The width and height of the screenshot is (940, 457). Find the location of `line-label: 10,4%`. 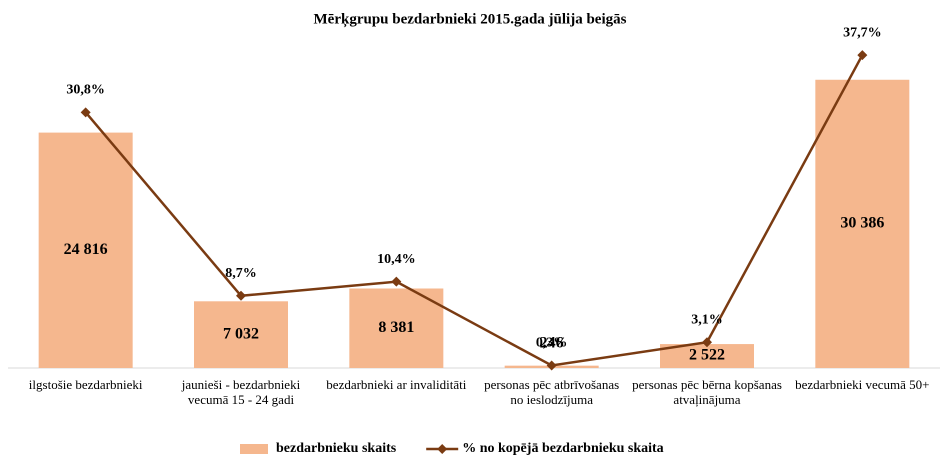

line-label: 10,4% is located at coordinates (396, 259).